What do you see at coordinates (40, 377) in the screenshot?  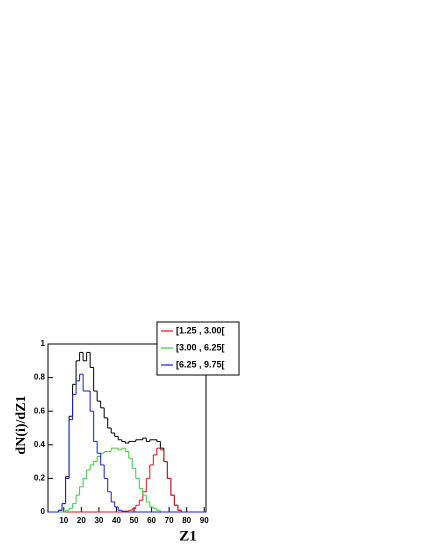 I see `y-tick-label: 0.8` at bounding box center [40, 377].